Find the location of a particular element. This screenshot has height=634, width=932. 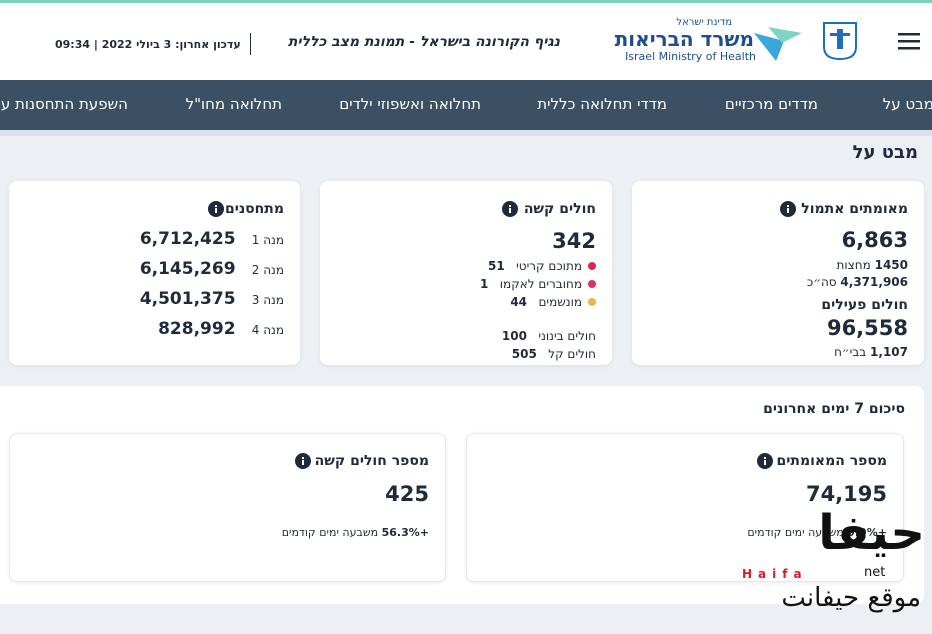

stat-label: חולים קל is located at coordinates (572, 354).